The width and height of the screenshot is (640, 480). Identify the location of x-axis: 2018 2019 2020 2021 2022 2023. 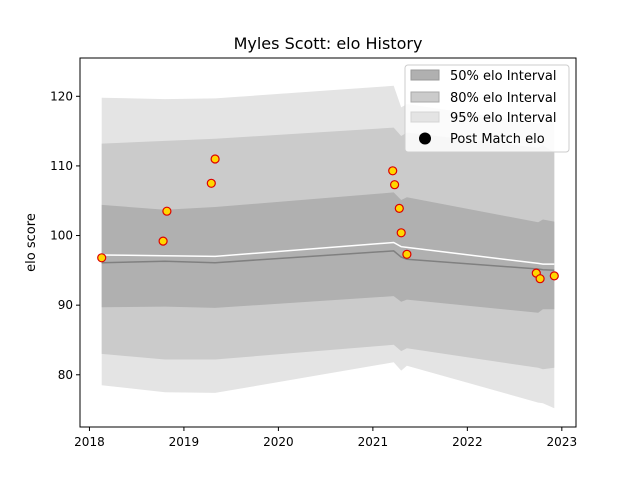
(325, 438).